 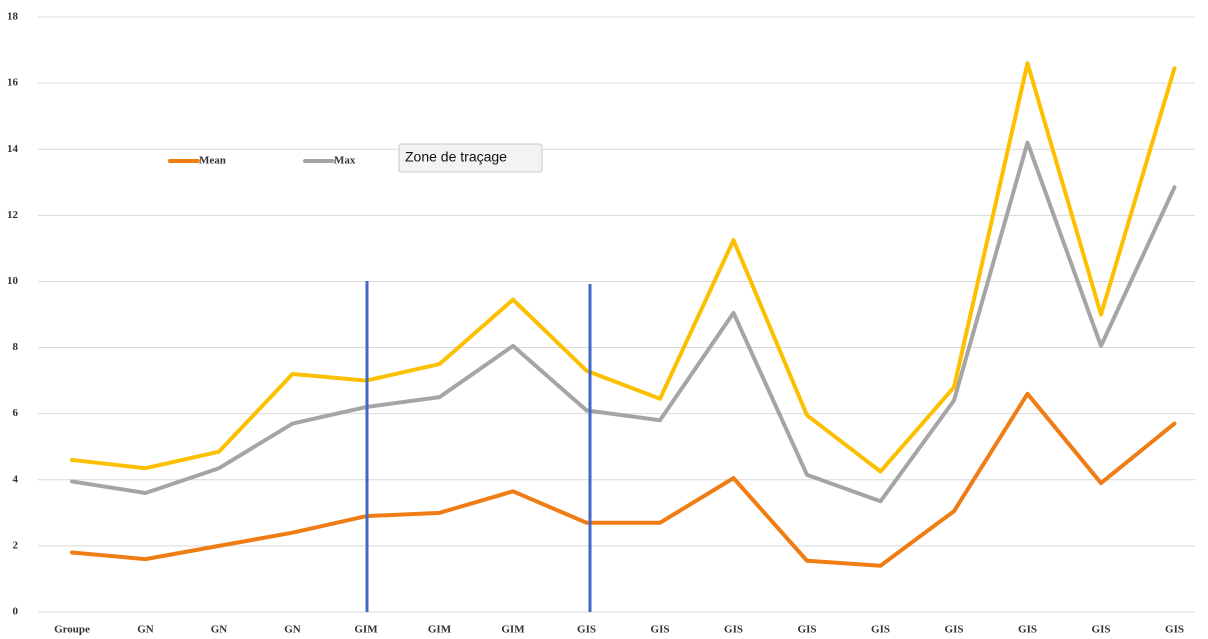 I want to click on y-tick-label: 6, so click(x=16, y=413).